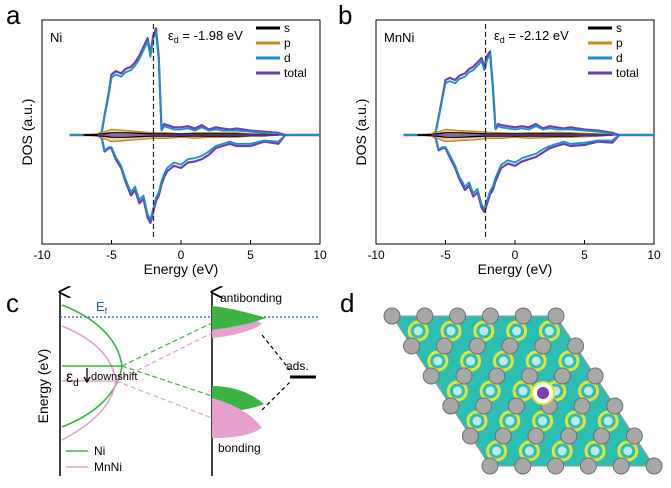 This screenshot has width=671, height=488. What do you see at coordinates (205, 36) in the screenshot?
I see `ed-annotation: εd = -1.98 eV` at bounding box center [205, 36].